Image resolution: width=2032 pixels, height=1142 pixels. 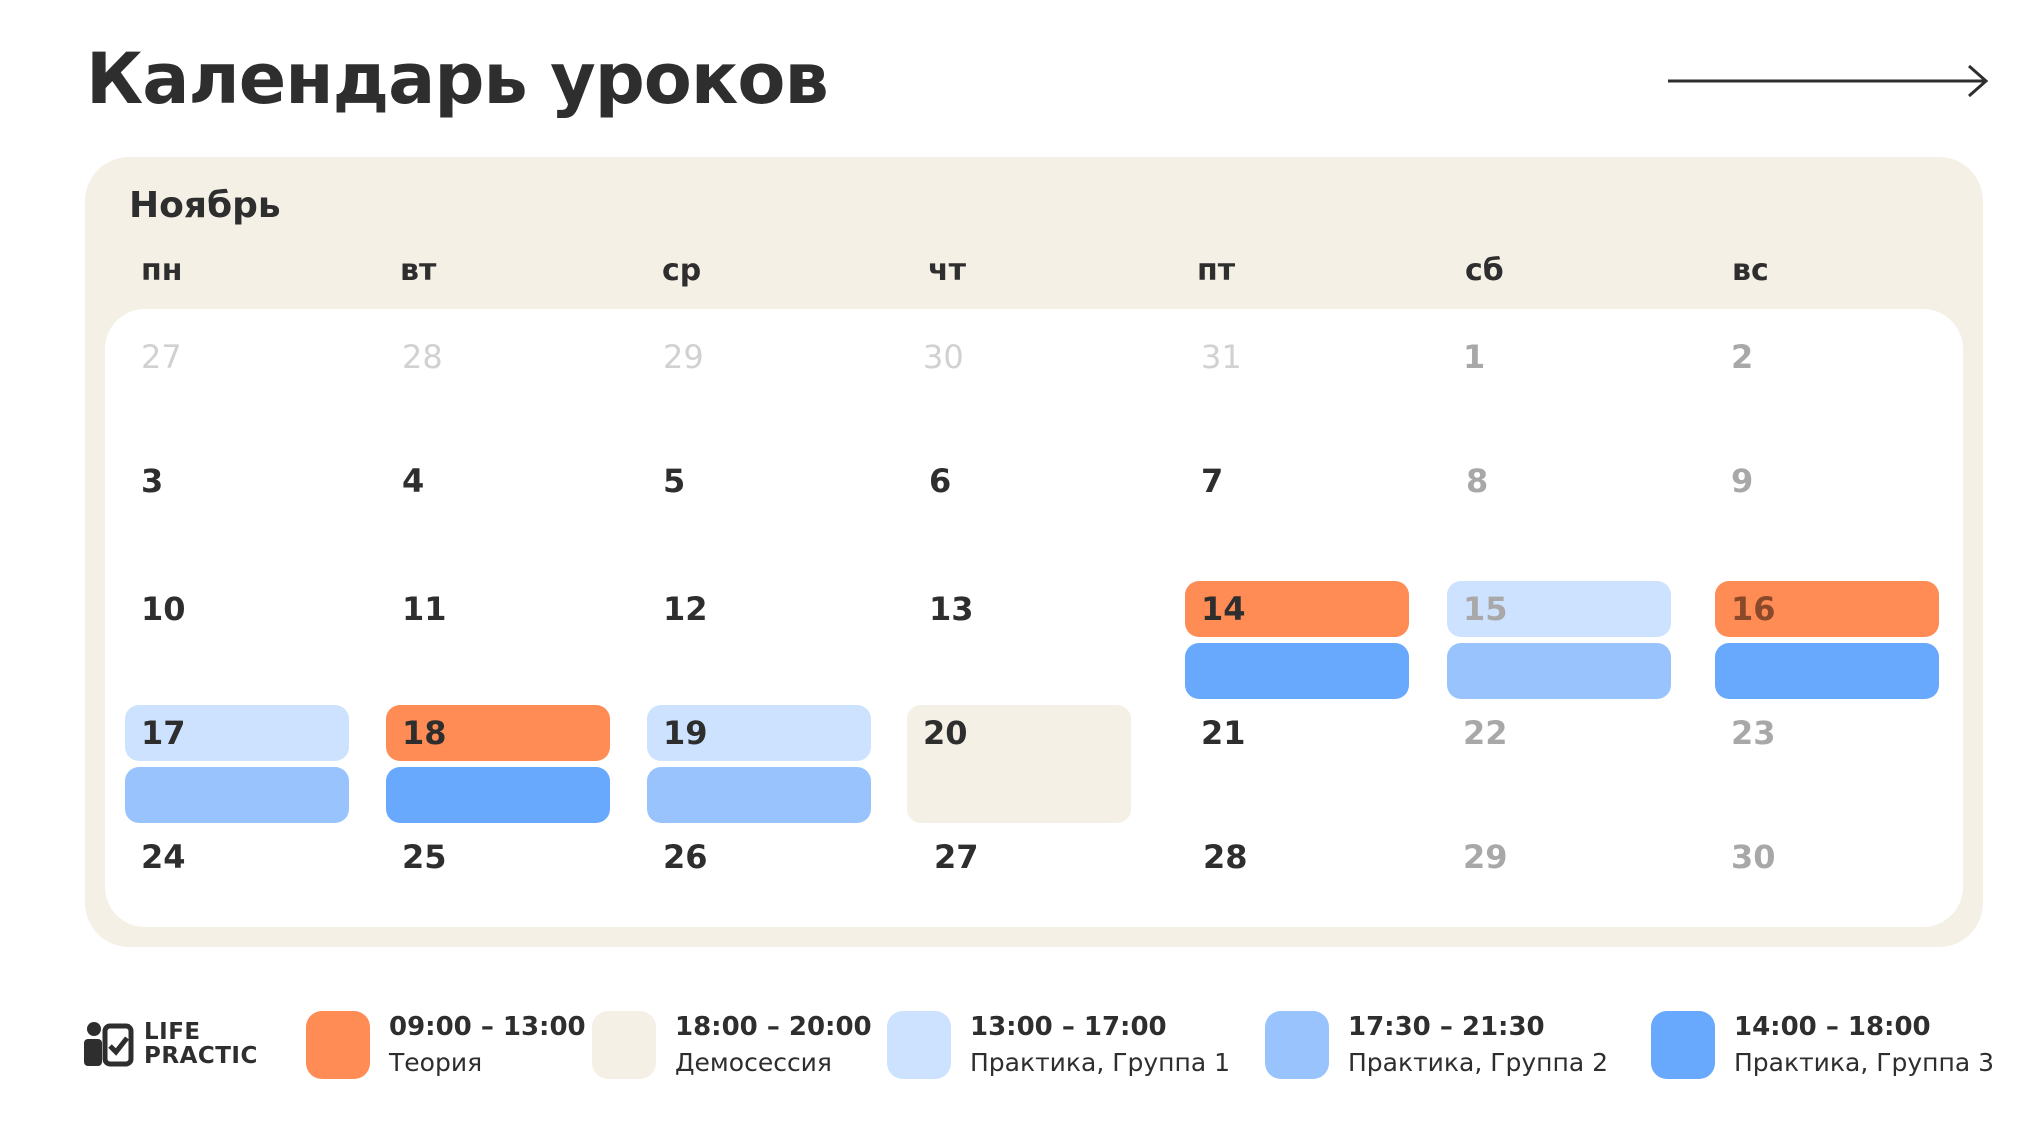 What do you see at coordinates (436, 1062) in the screenshot?
I see `legend-label-theory: Теория` at bounding box center [436, 1062].